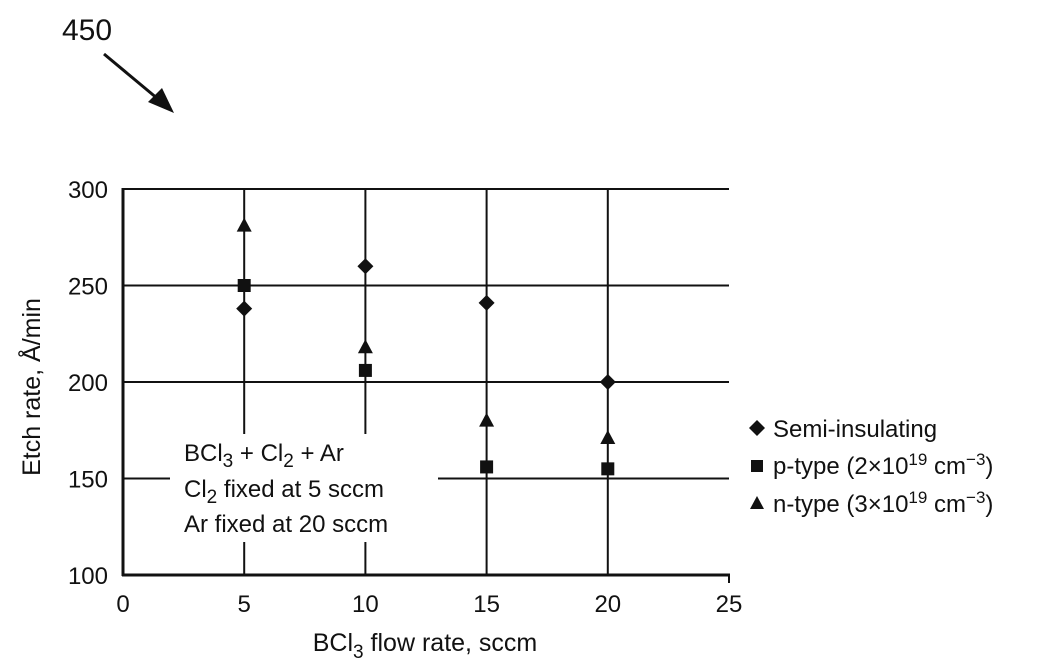  What do you see at coordinates (607, 604) in the screenshot?
I see `x-tick-label: 20` at bounding box center [607, 604].